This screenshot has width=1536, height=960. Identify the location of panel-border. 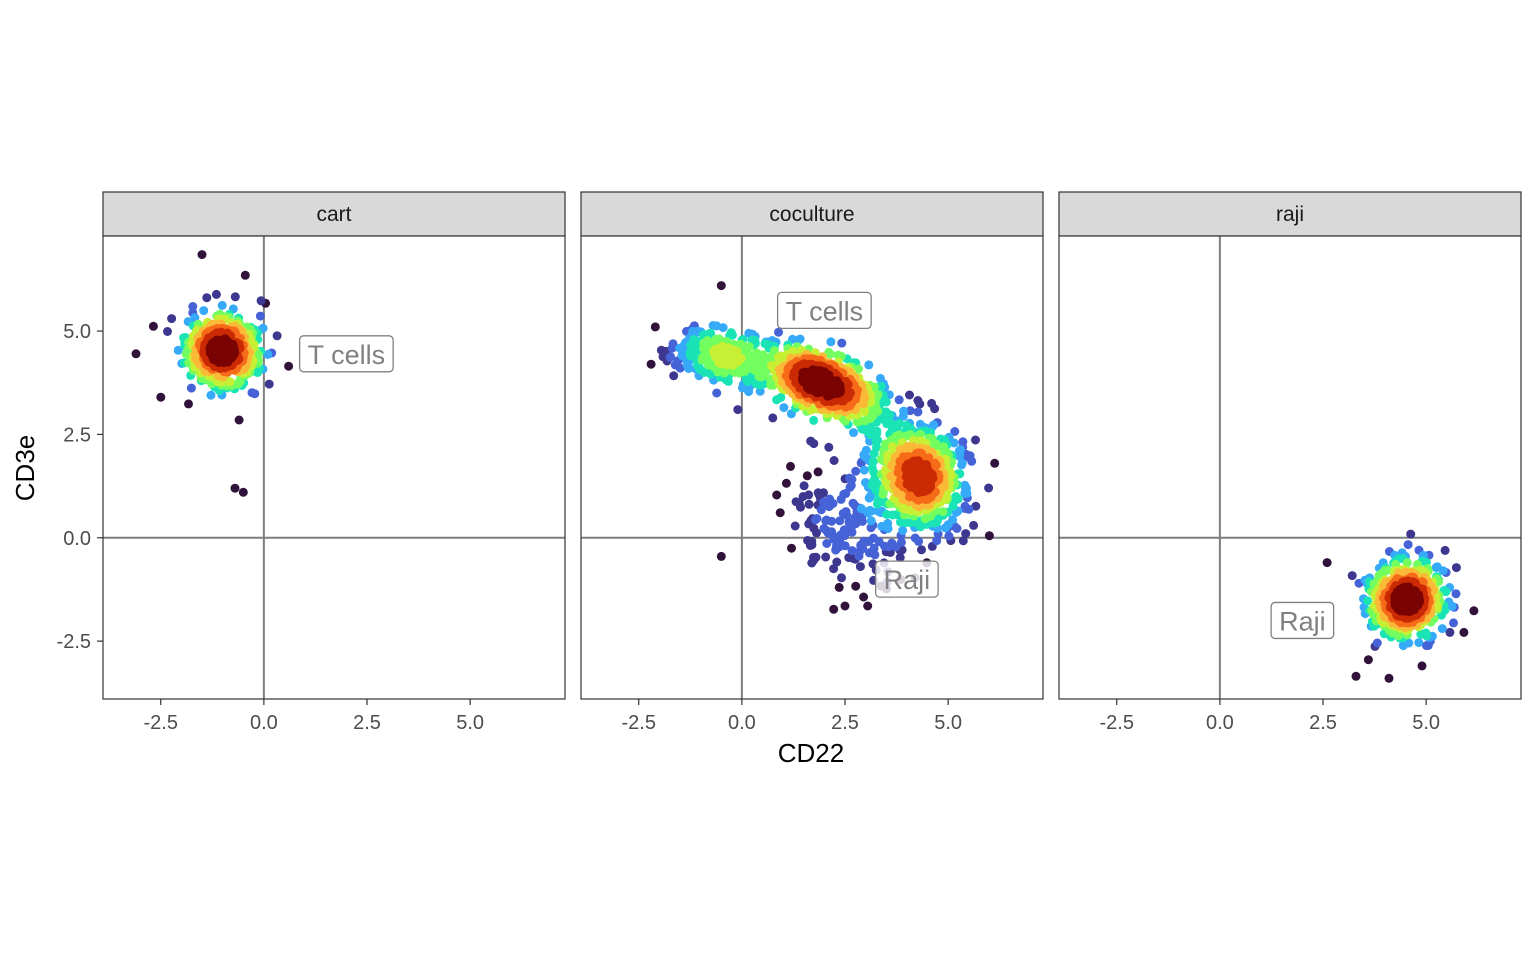
(812, 467).